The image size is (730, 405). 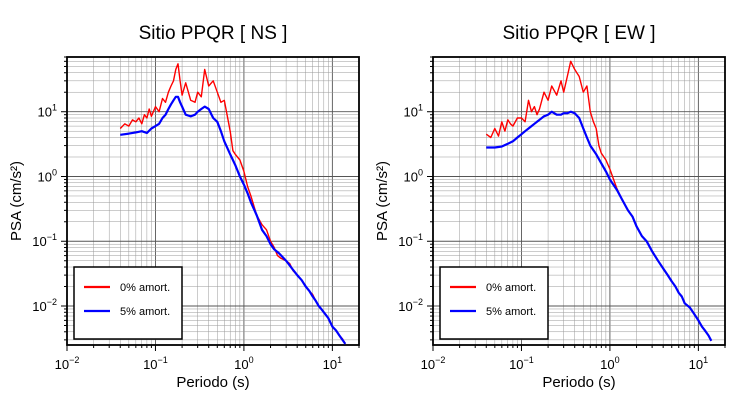 What do you see at coordinates (213, 33) in the screenshot?
I see `chart-title: Sitio PPQR [ NS ]` at bounding box center [213, 33].